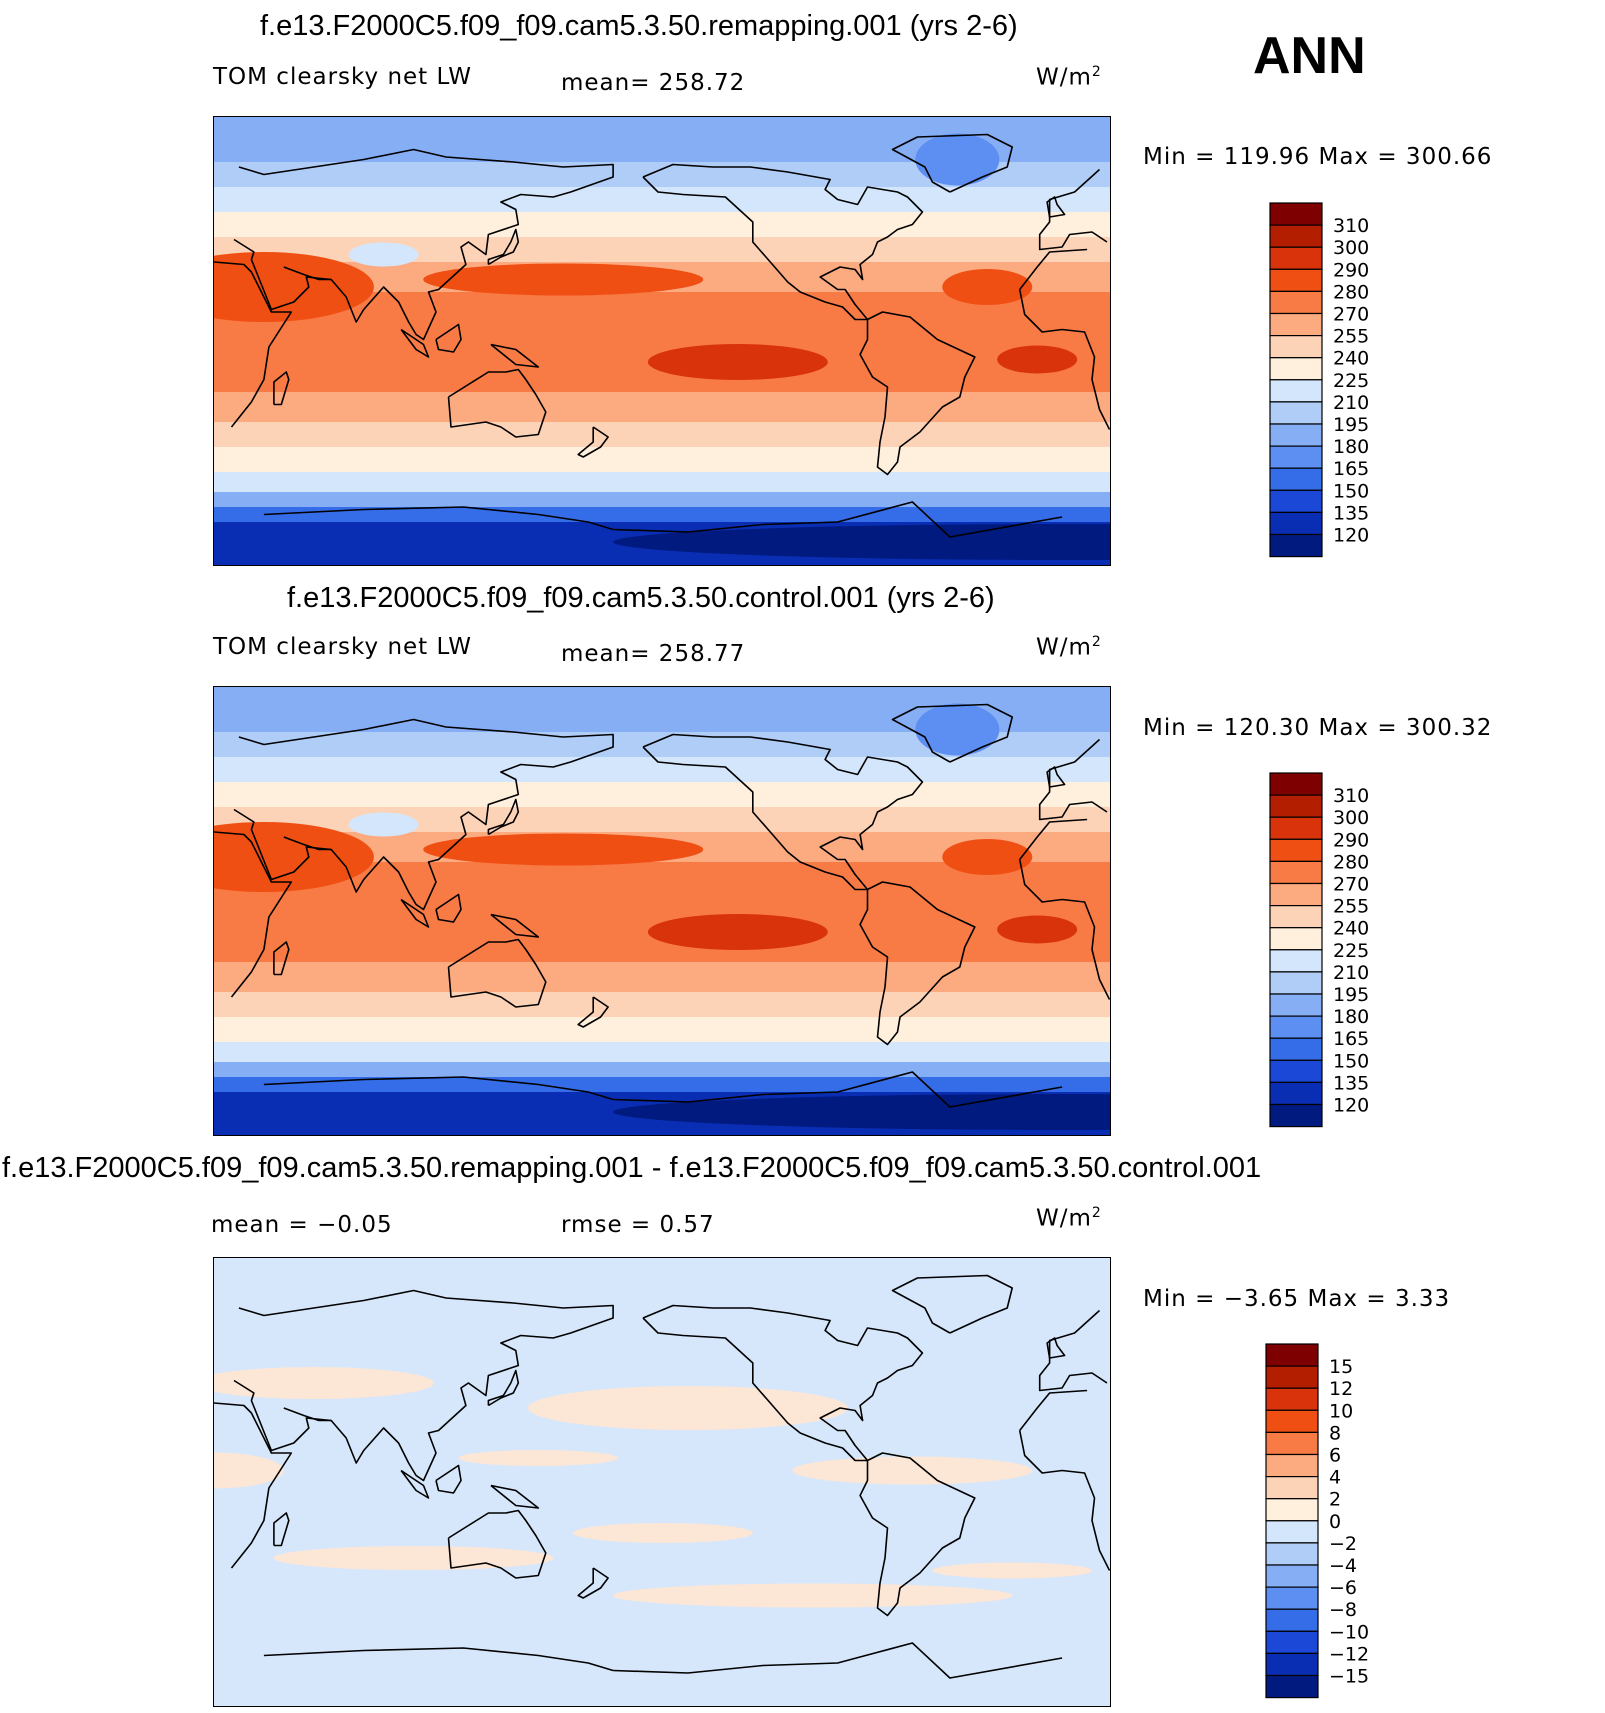 This screenshot has height=1713, width=1605. Describe the element at coordinates (1297, 1299) in the screenshot. I see `panel-3-minmax: Min = −3.65 Max = 3.33` at that location.